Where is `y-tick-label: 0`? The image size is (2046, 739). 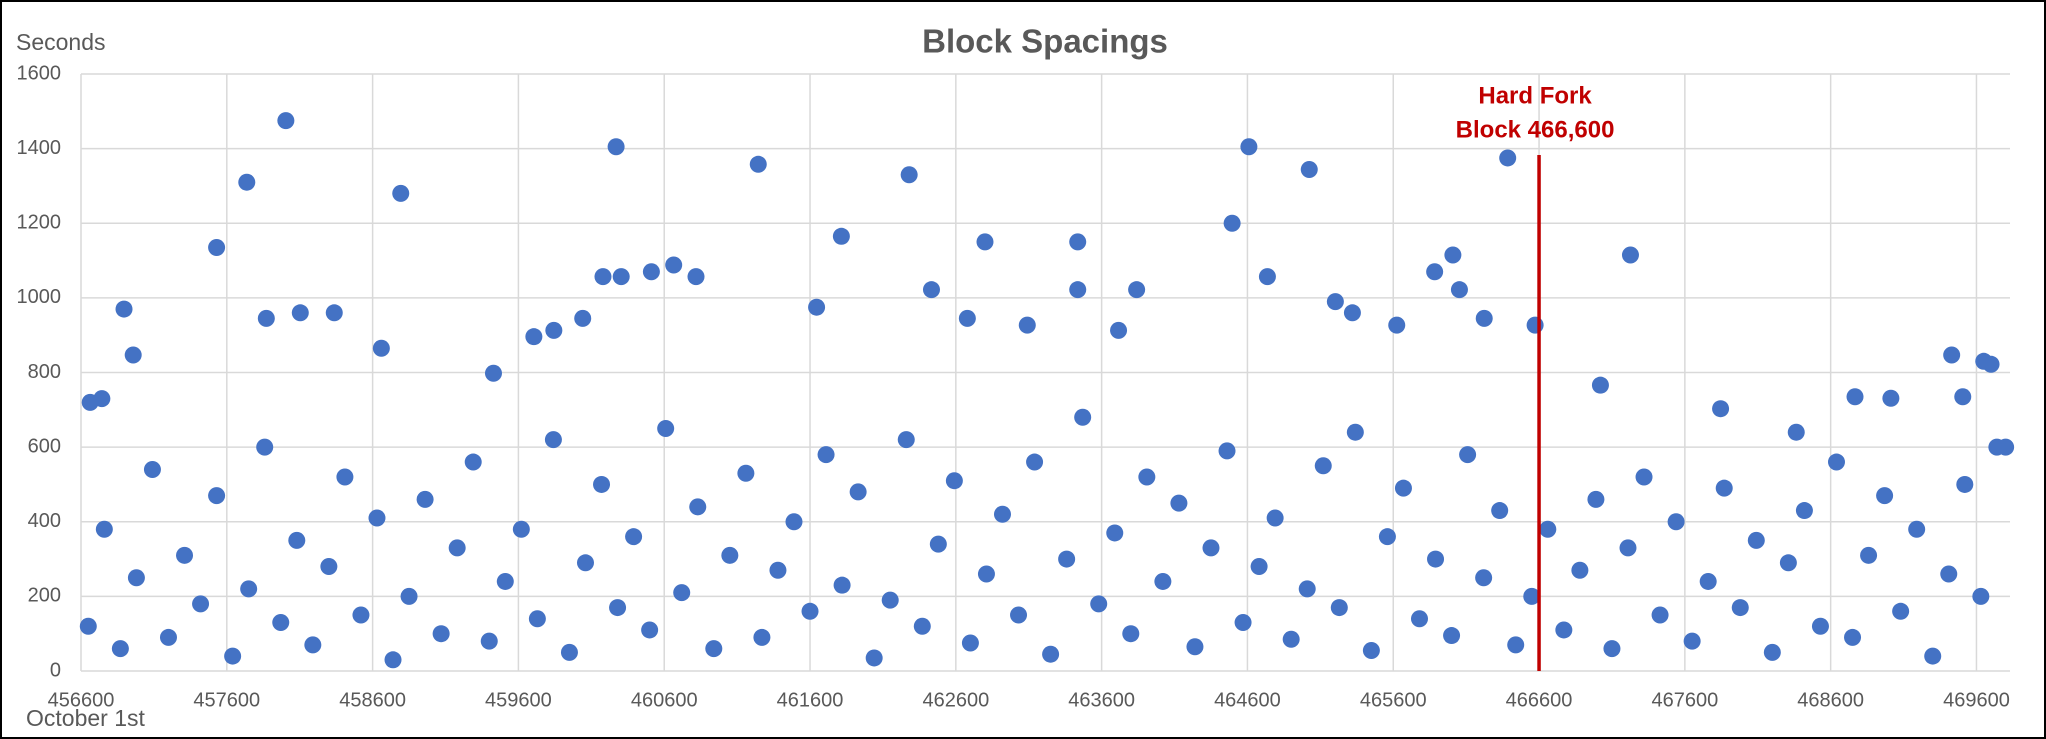
y-tick-label: 0 is located at coordinates (55, 670).